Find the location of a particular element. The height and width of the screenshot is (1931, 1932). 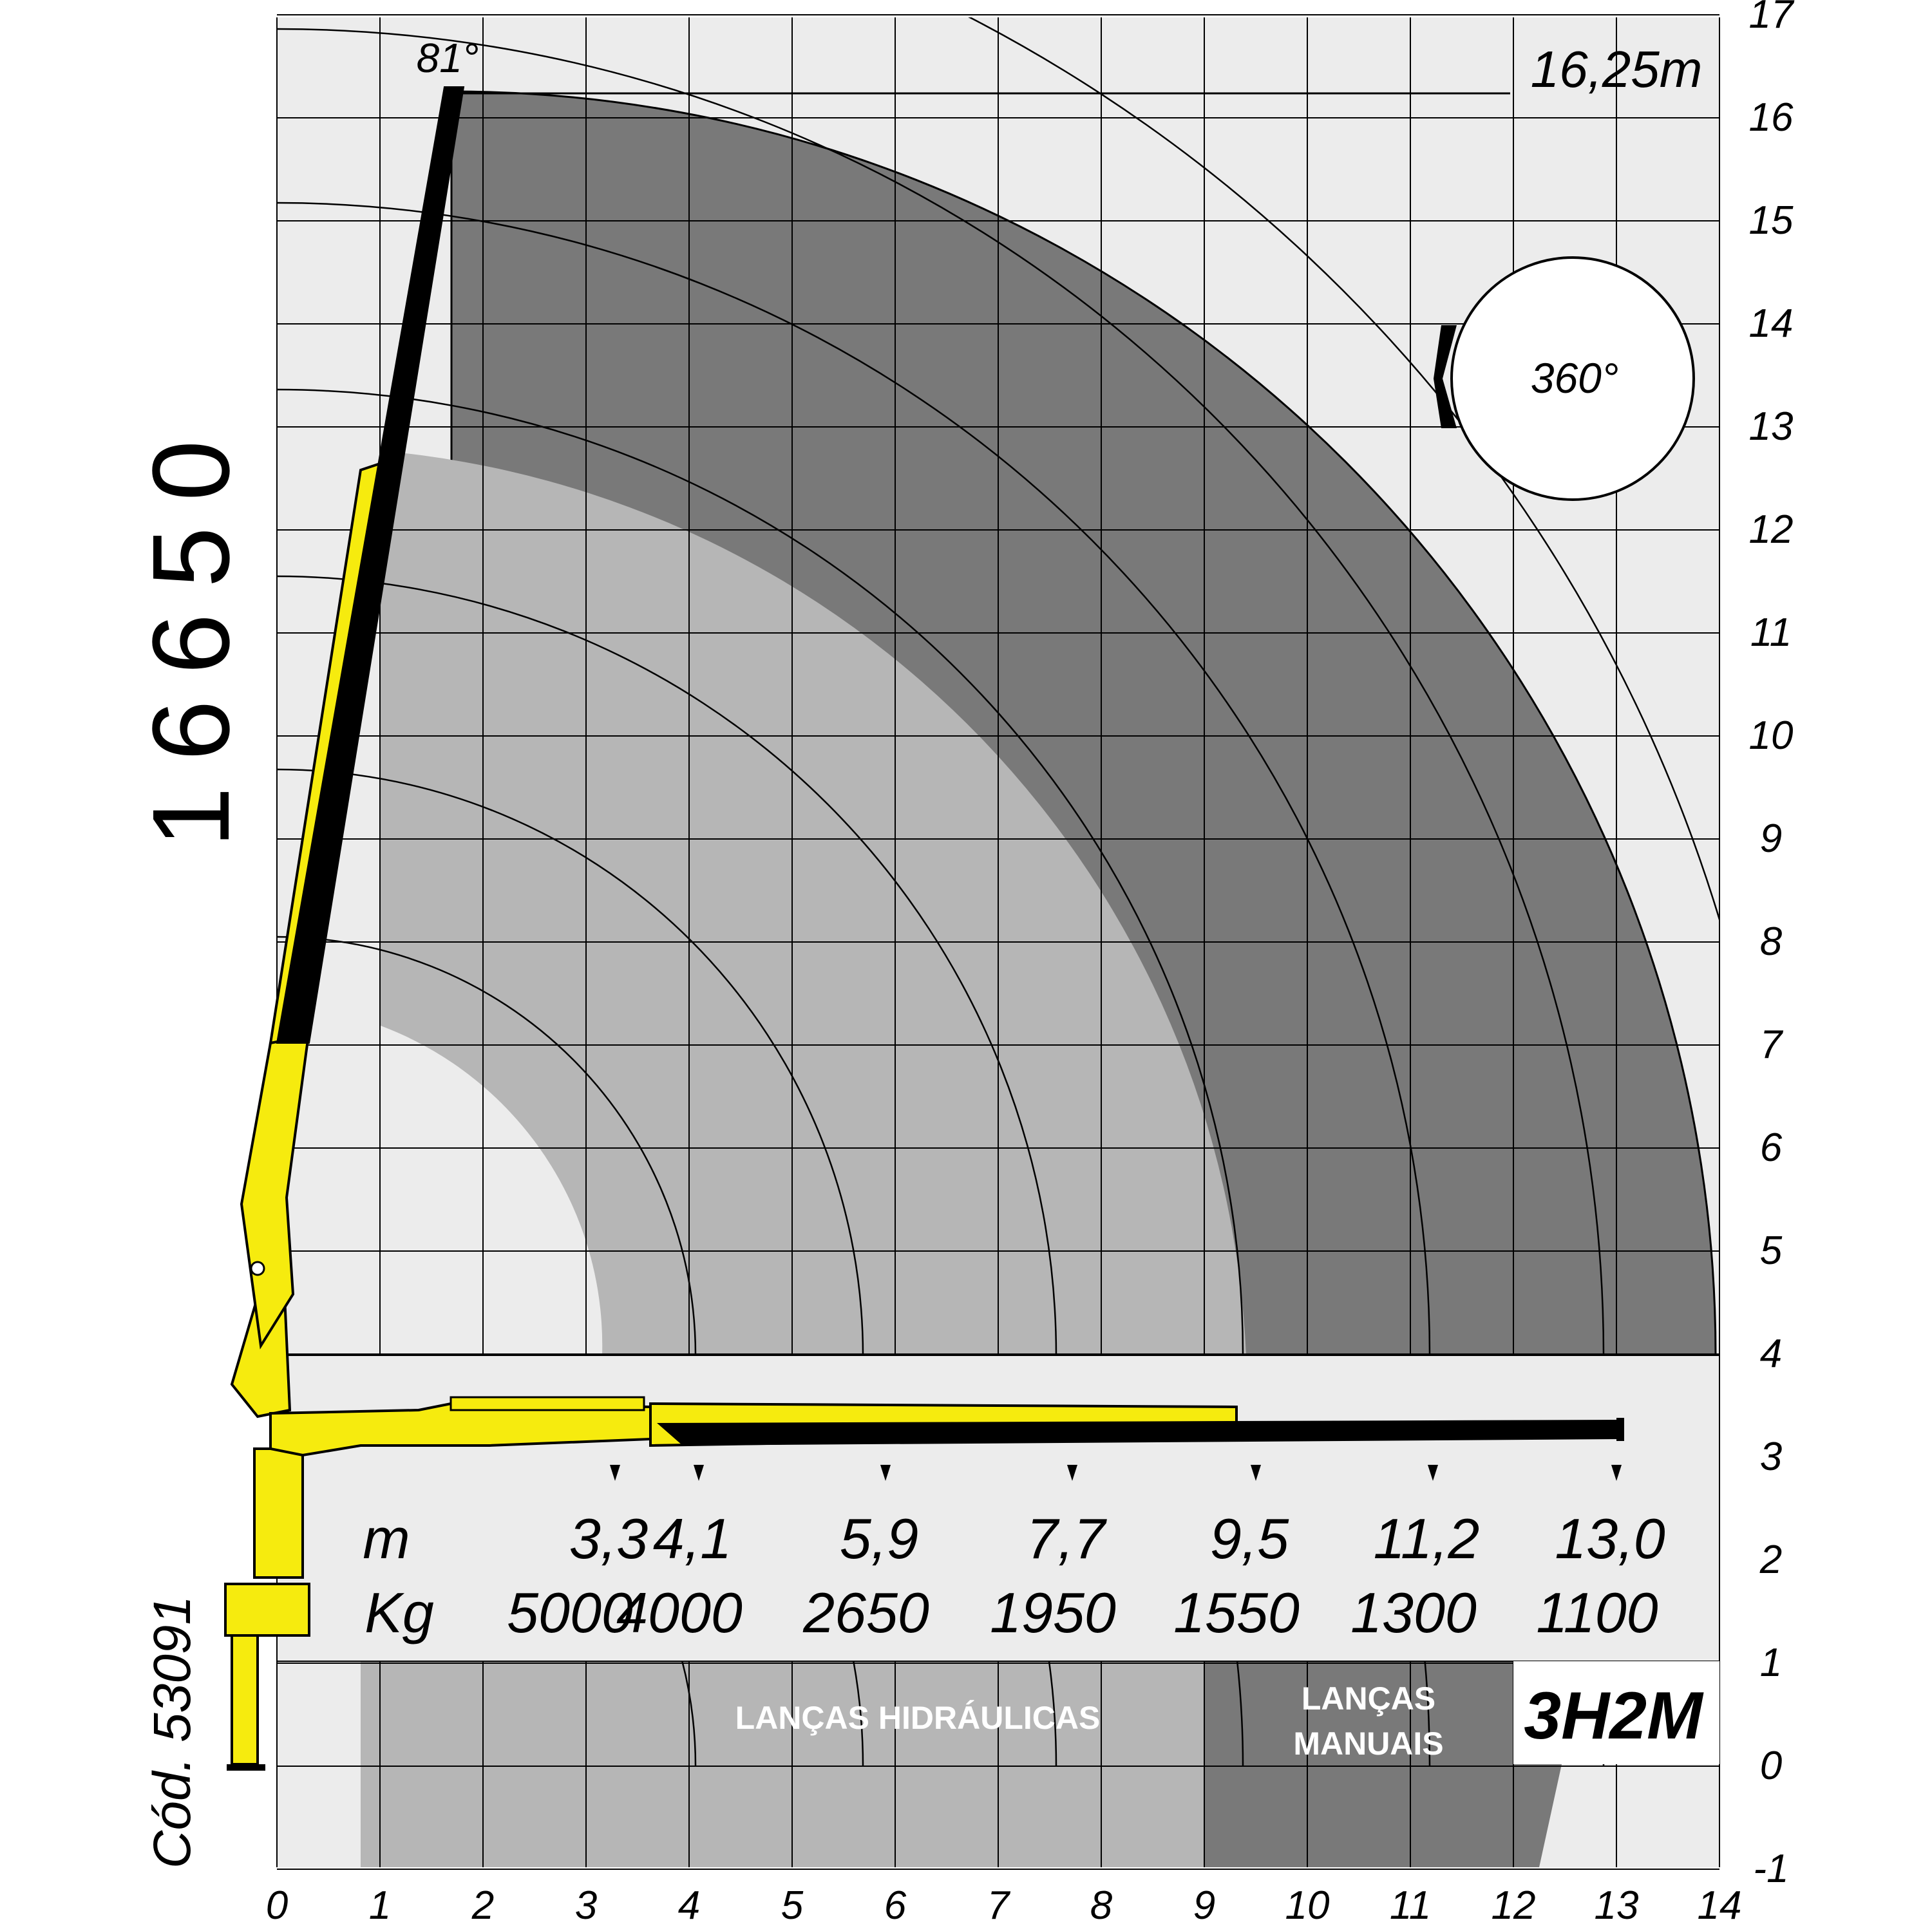

code-group: Cód. 53091 is located at coordinates (173, 1733).